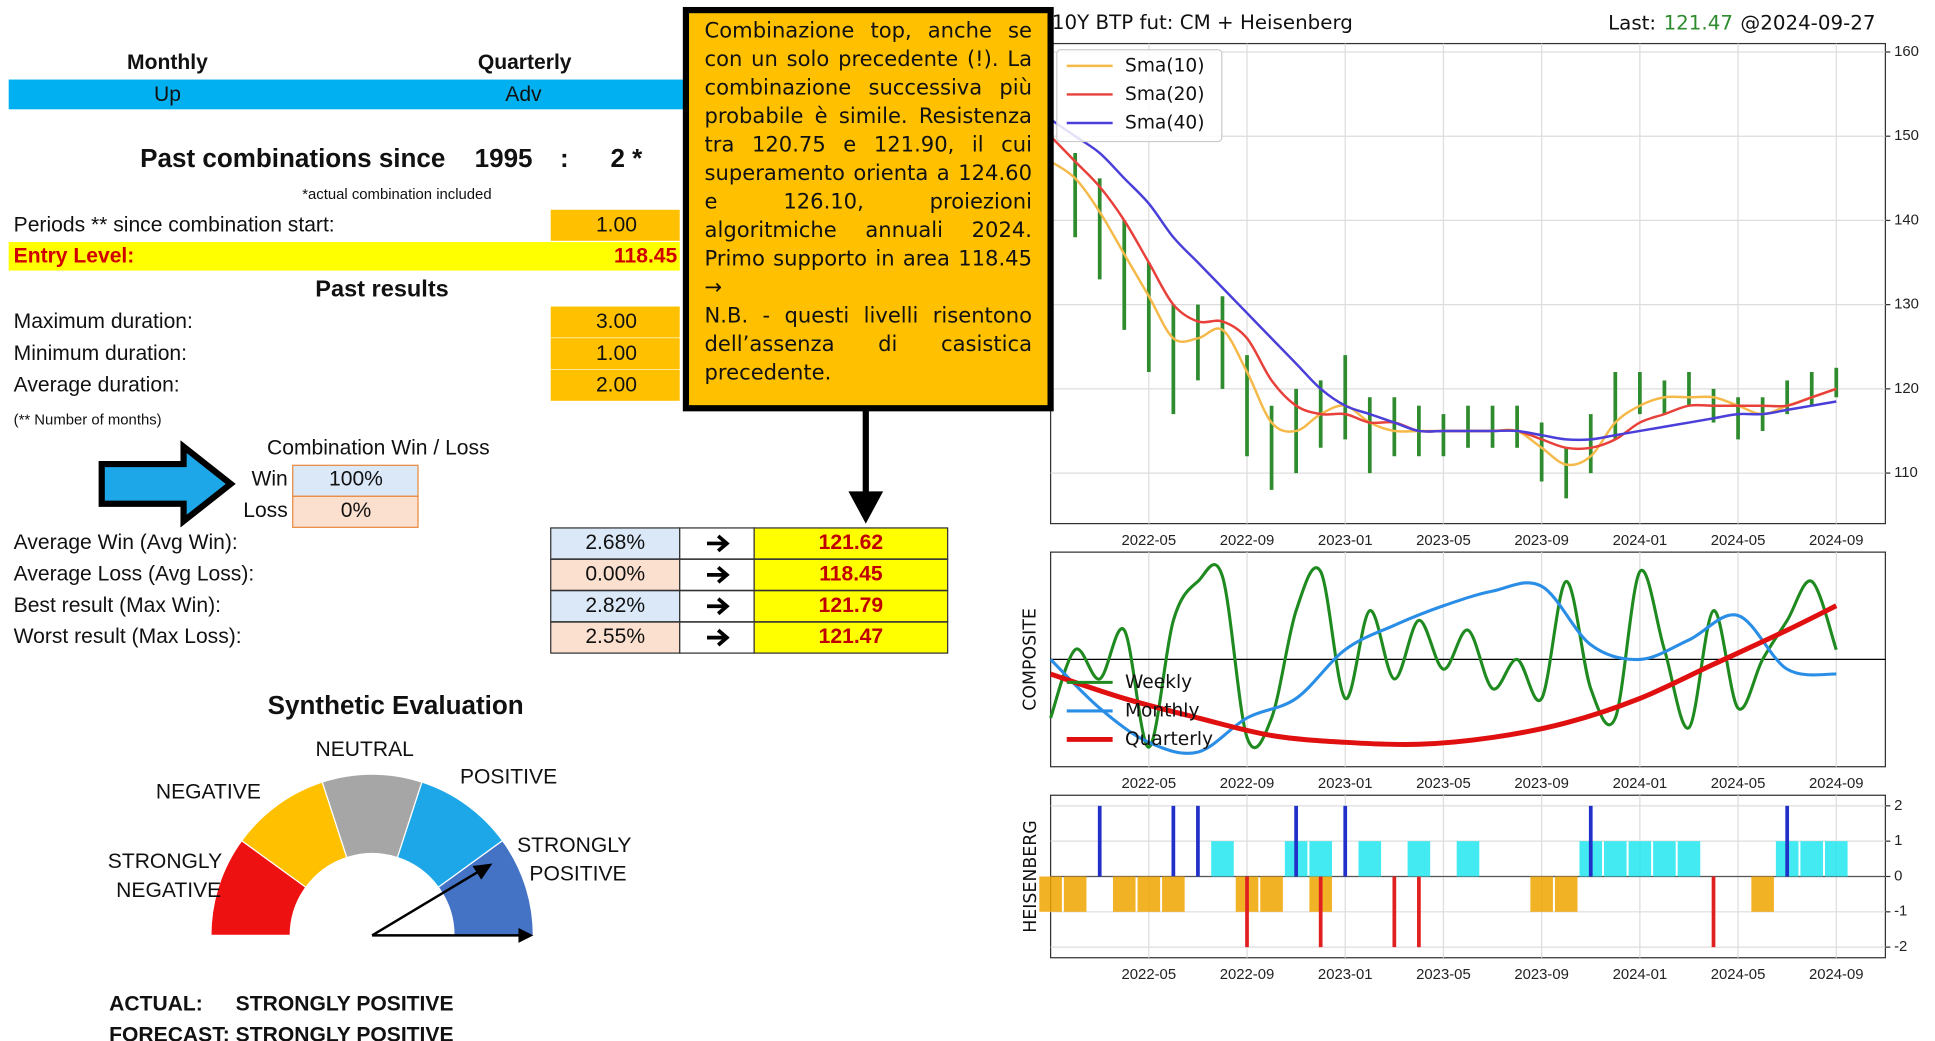 The width and height of the screenshot is (1935, 1041). Describe the element at coordinates (128, 636) in the screenshot. I see `row-label: Worst result (Max Loss):` at that location.